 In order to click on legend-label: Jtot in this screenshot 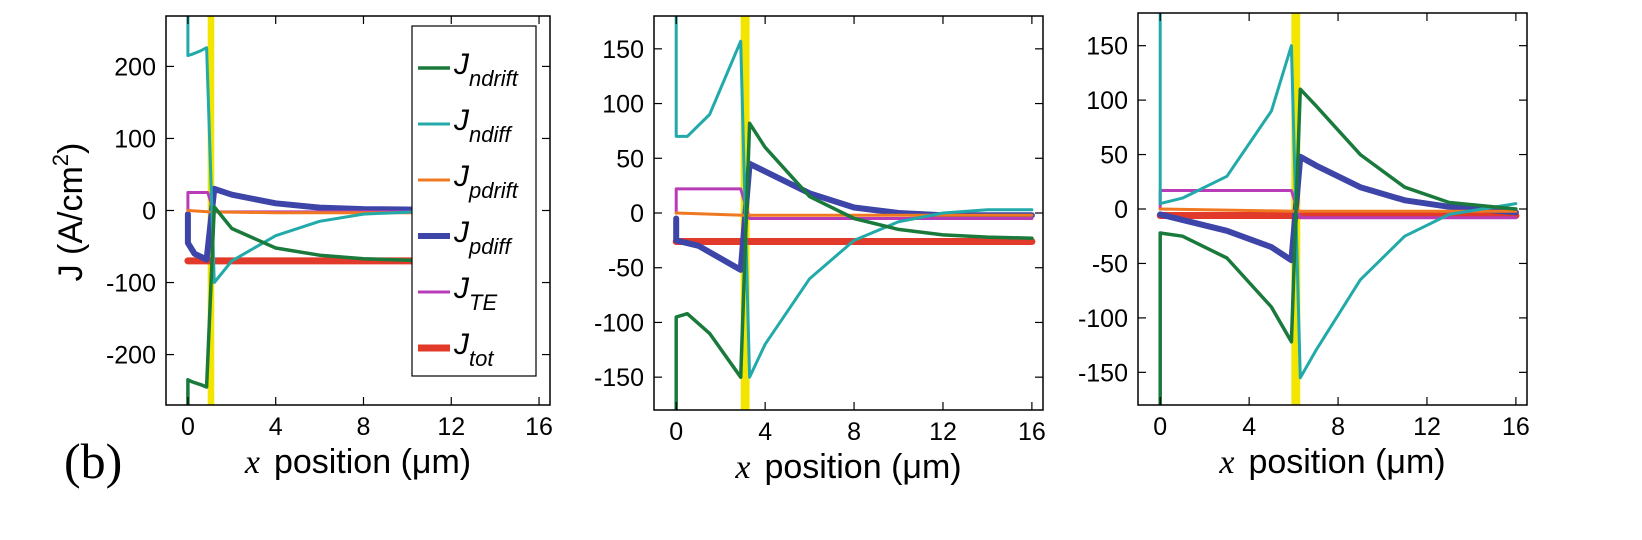, I will do `click(473, 349)`.